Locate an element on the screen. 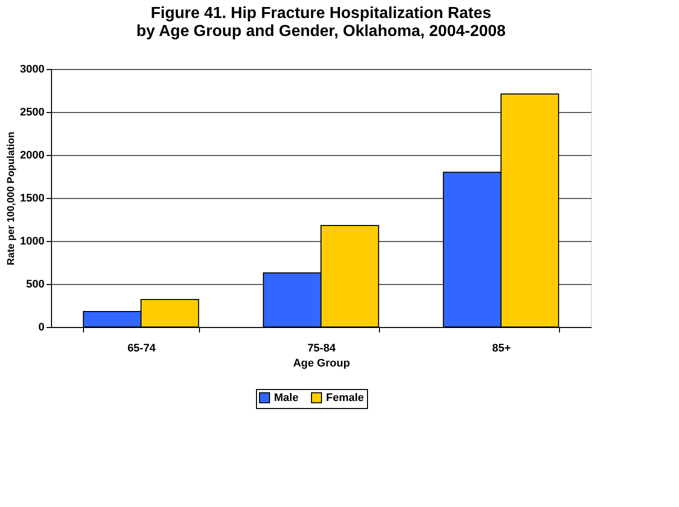 This screenshot has width=679, height=507. y-tick-label: 0 is located at coordinates (41, 328).